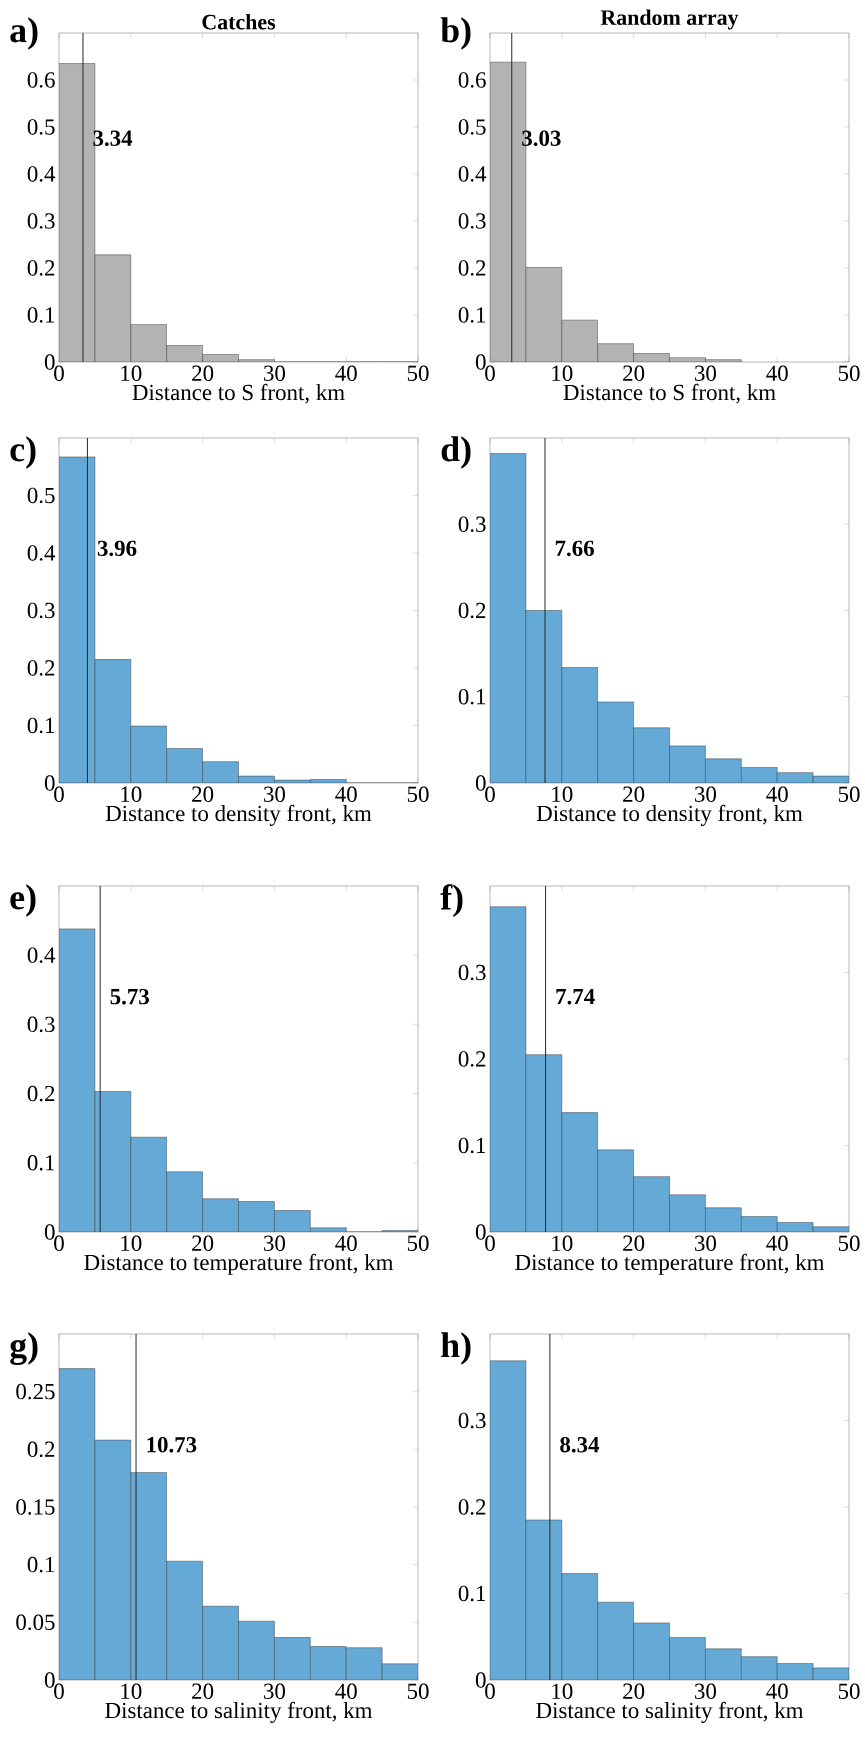 The image size is (865, 1749). I want to click on chart-title: Catches, so click(239, 22).